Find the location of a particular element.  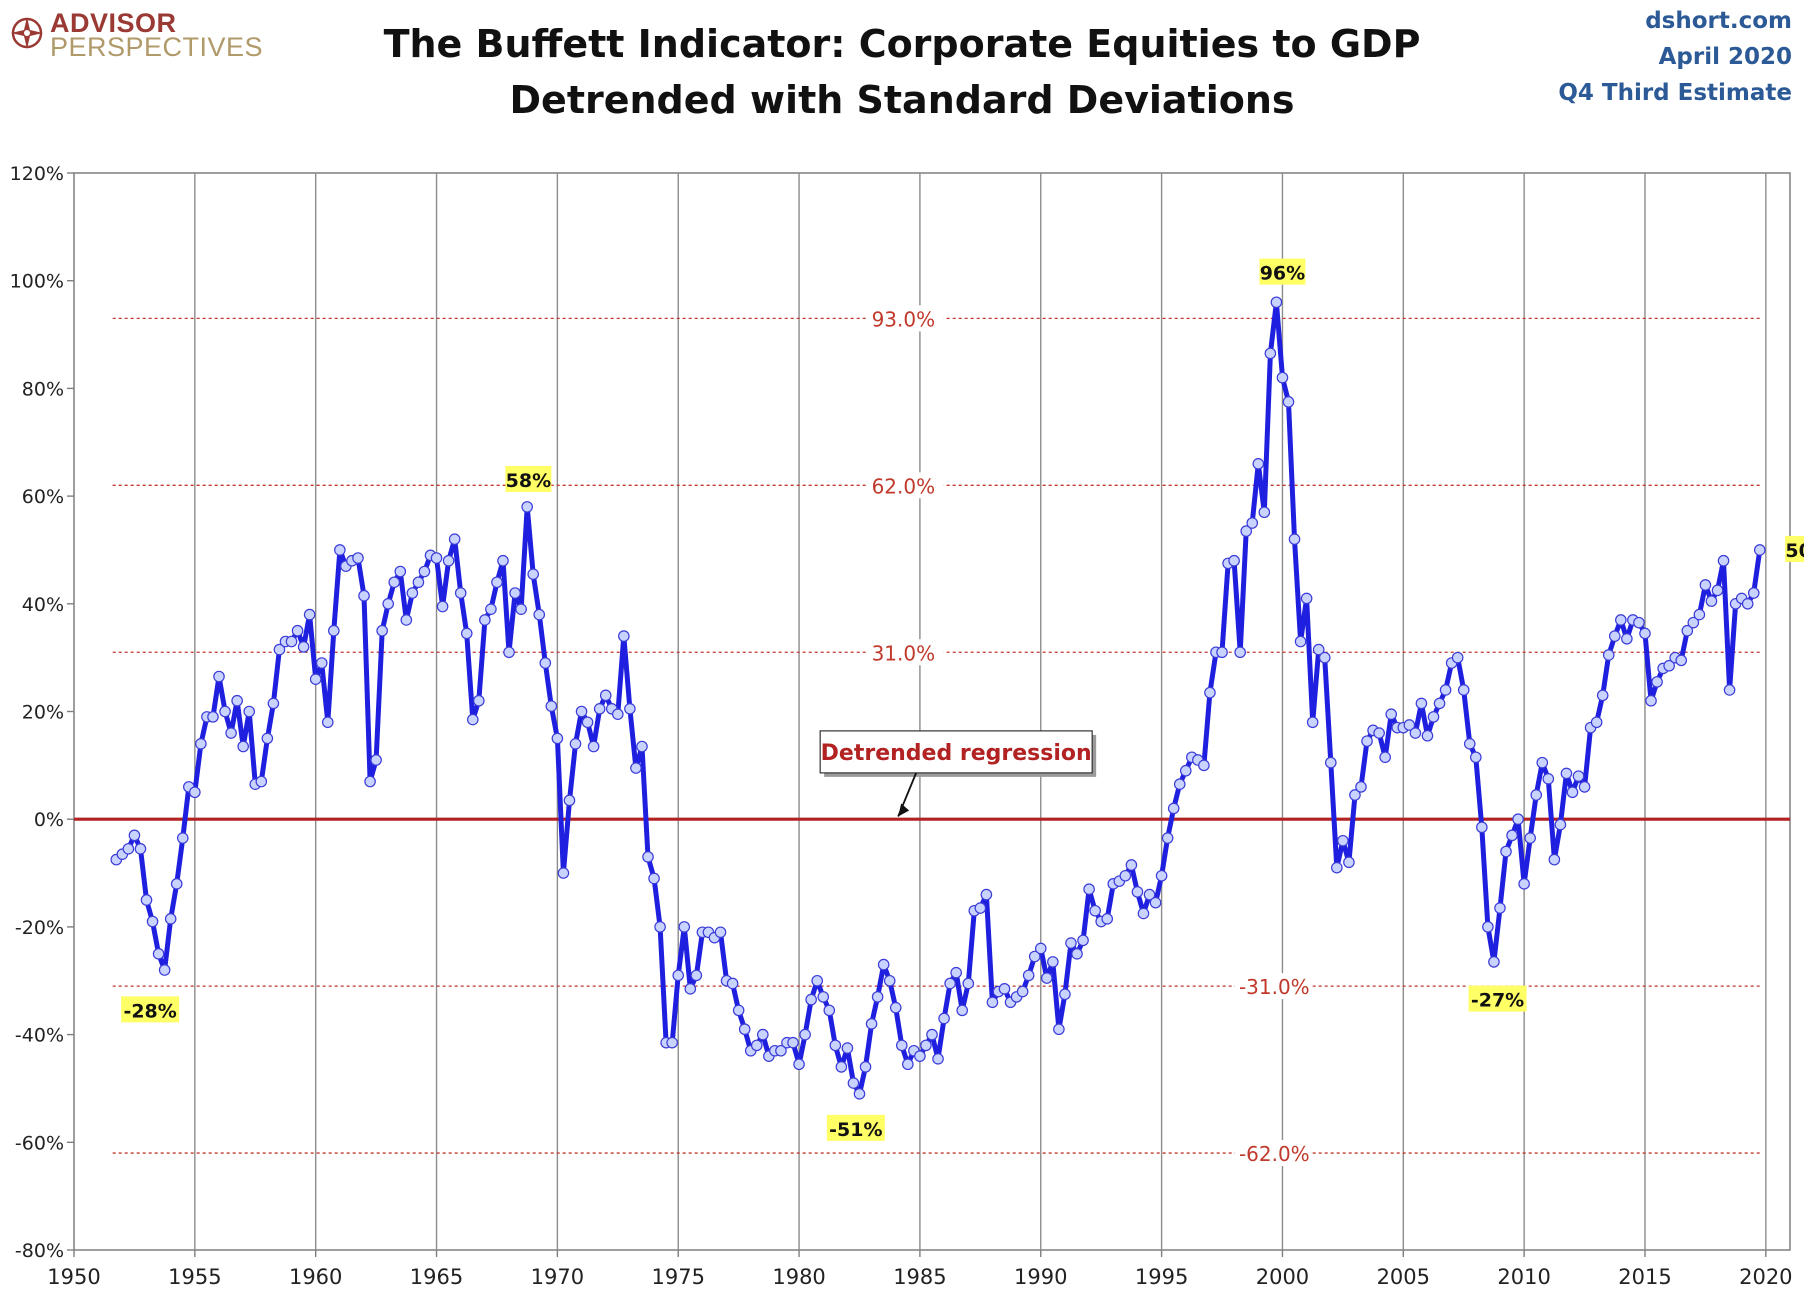

y-tick-label: 120% is located at coordinates (37, 174).